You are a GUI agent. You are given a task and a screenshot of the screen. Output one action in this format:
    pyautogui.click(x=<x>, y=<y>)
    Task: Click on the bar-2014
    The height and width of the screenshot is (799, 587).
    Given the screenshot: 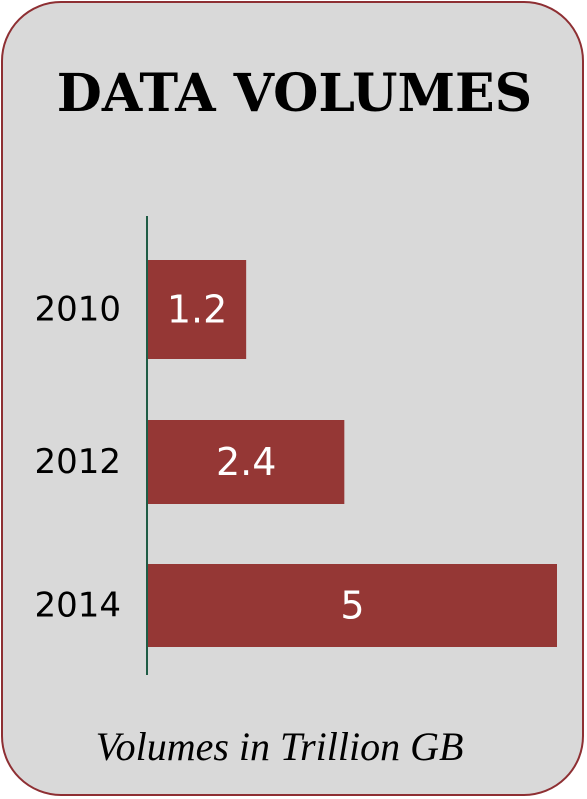 What is the action you would take?
    pyautogui.click(x=352, y=605)
    